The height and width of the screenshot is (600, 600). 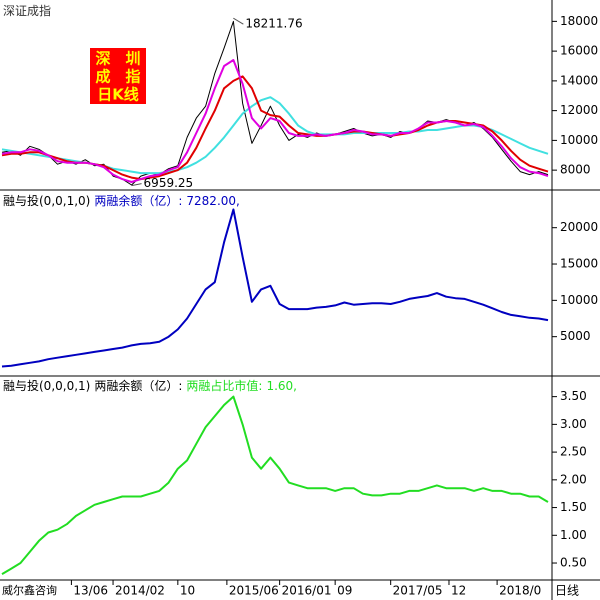 I want to click on source-label: 威尔鑫咨询, so click(x=29, y=590).